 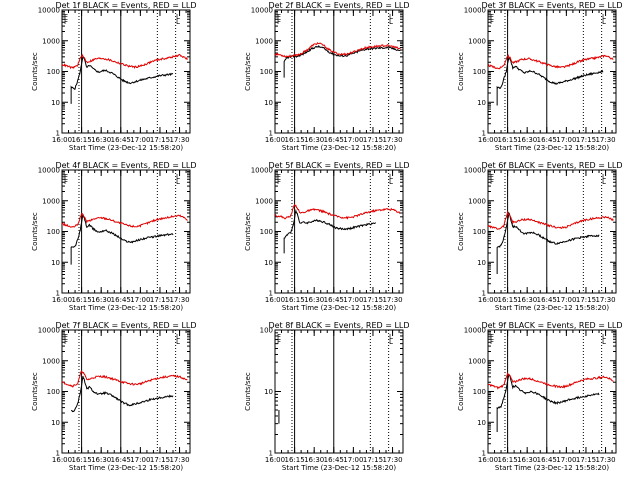 What do you see at coordinates (125, 325) in the screenshot?
I see `chart-title: Det 7f BLACK = Events, RED = LLD` at bounding box center [125, 325].